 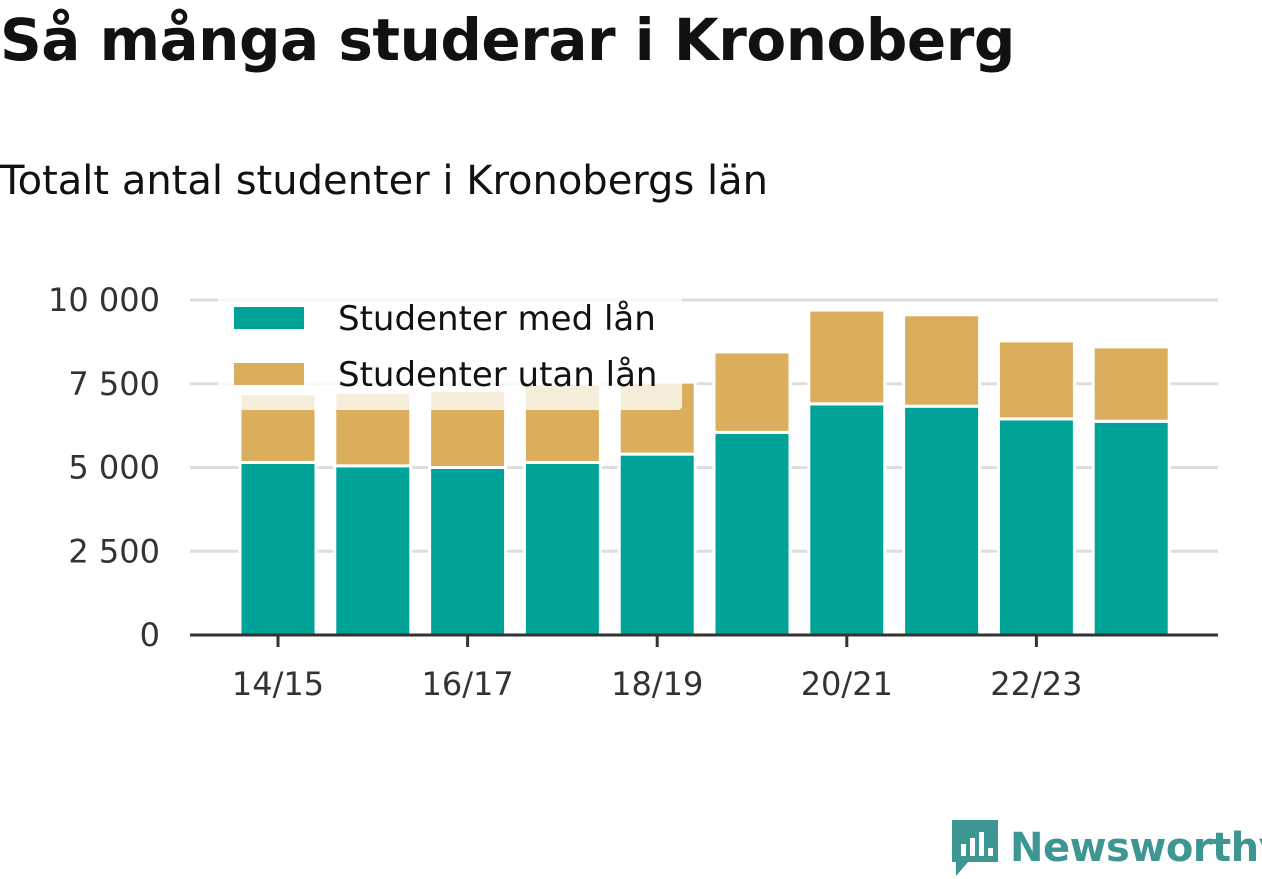 What do you see at coordinates (384, 181) in the screenshot?
I see `chart-subtitle: Totalt antal studenter i Kronobergs län` at bounding box center [384, 181].